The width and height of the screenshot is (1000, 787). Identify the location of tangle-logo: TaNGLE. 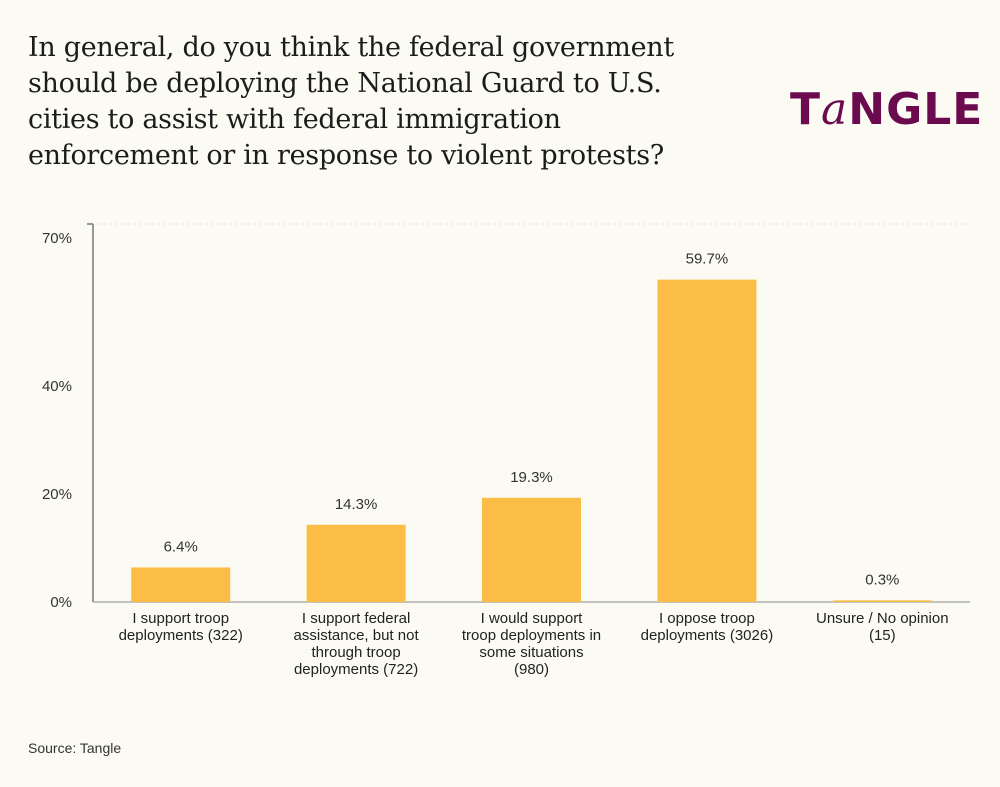
(887, 109).